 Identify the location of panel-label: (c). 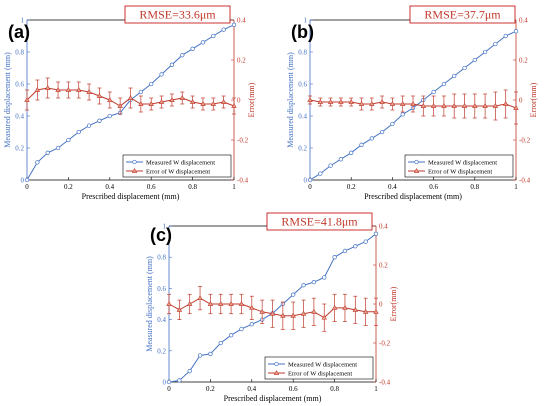
(161, 235).